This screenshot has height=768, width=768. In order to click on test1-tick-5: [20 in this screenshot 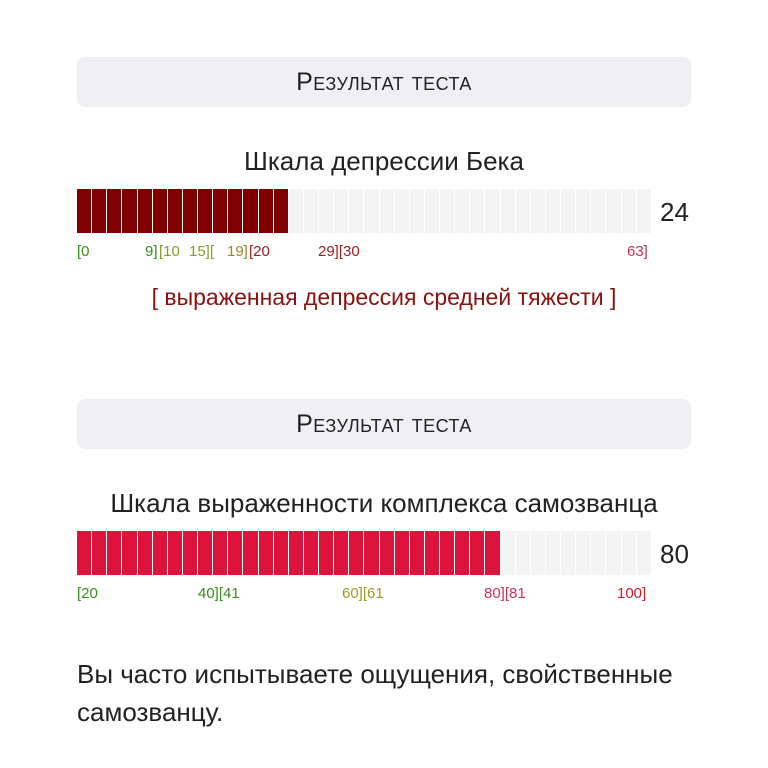, I will do `click(259, 251)`.